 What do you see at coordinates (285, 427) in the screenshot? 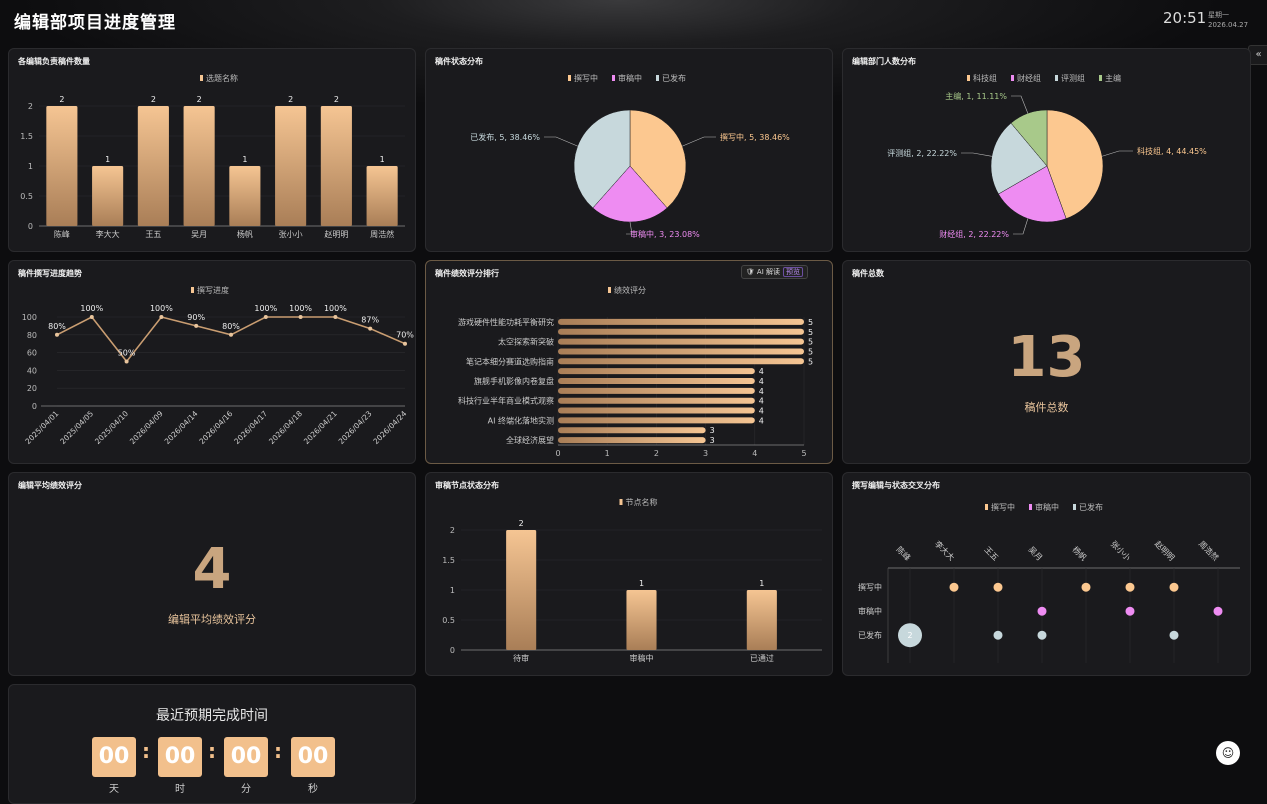
I see `x-tick-label: 2026/04/18` at bounding box center [285, 427].